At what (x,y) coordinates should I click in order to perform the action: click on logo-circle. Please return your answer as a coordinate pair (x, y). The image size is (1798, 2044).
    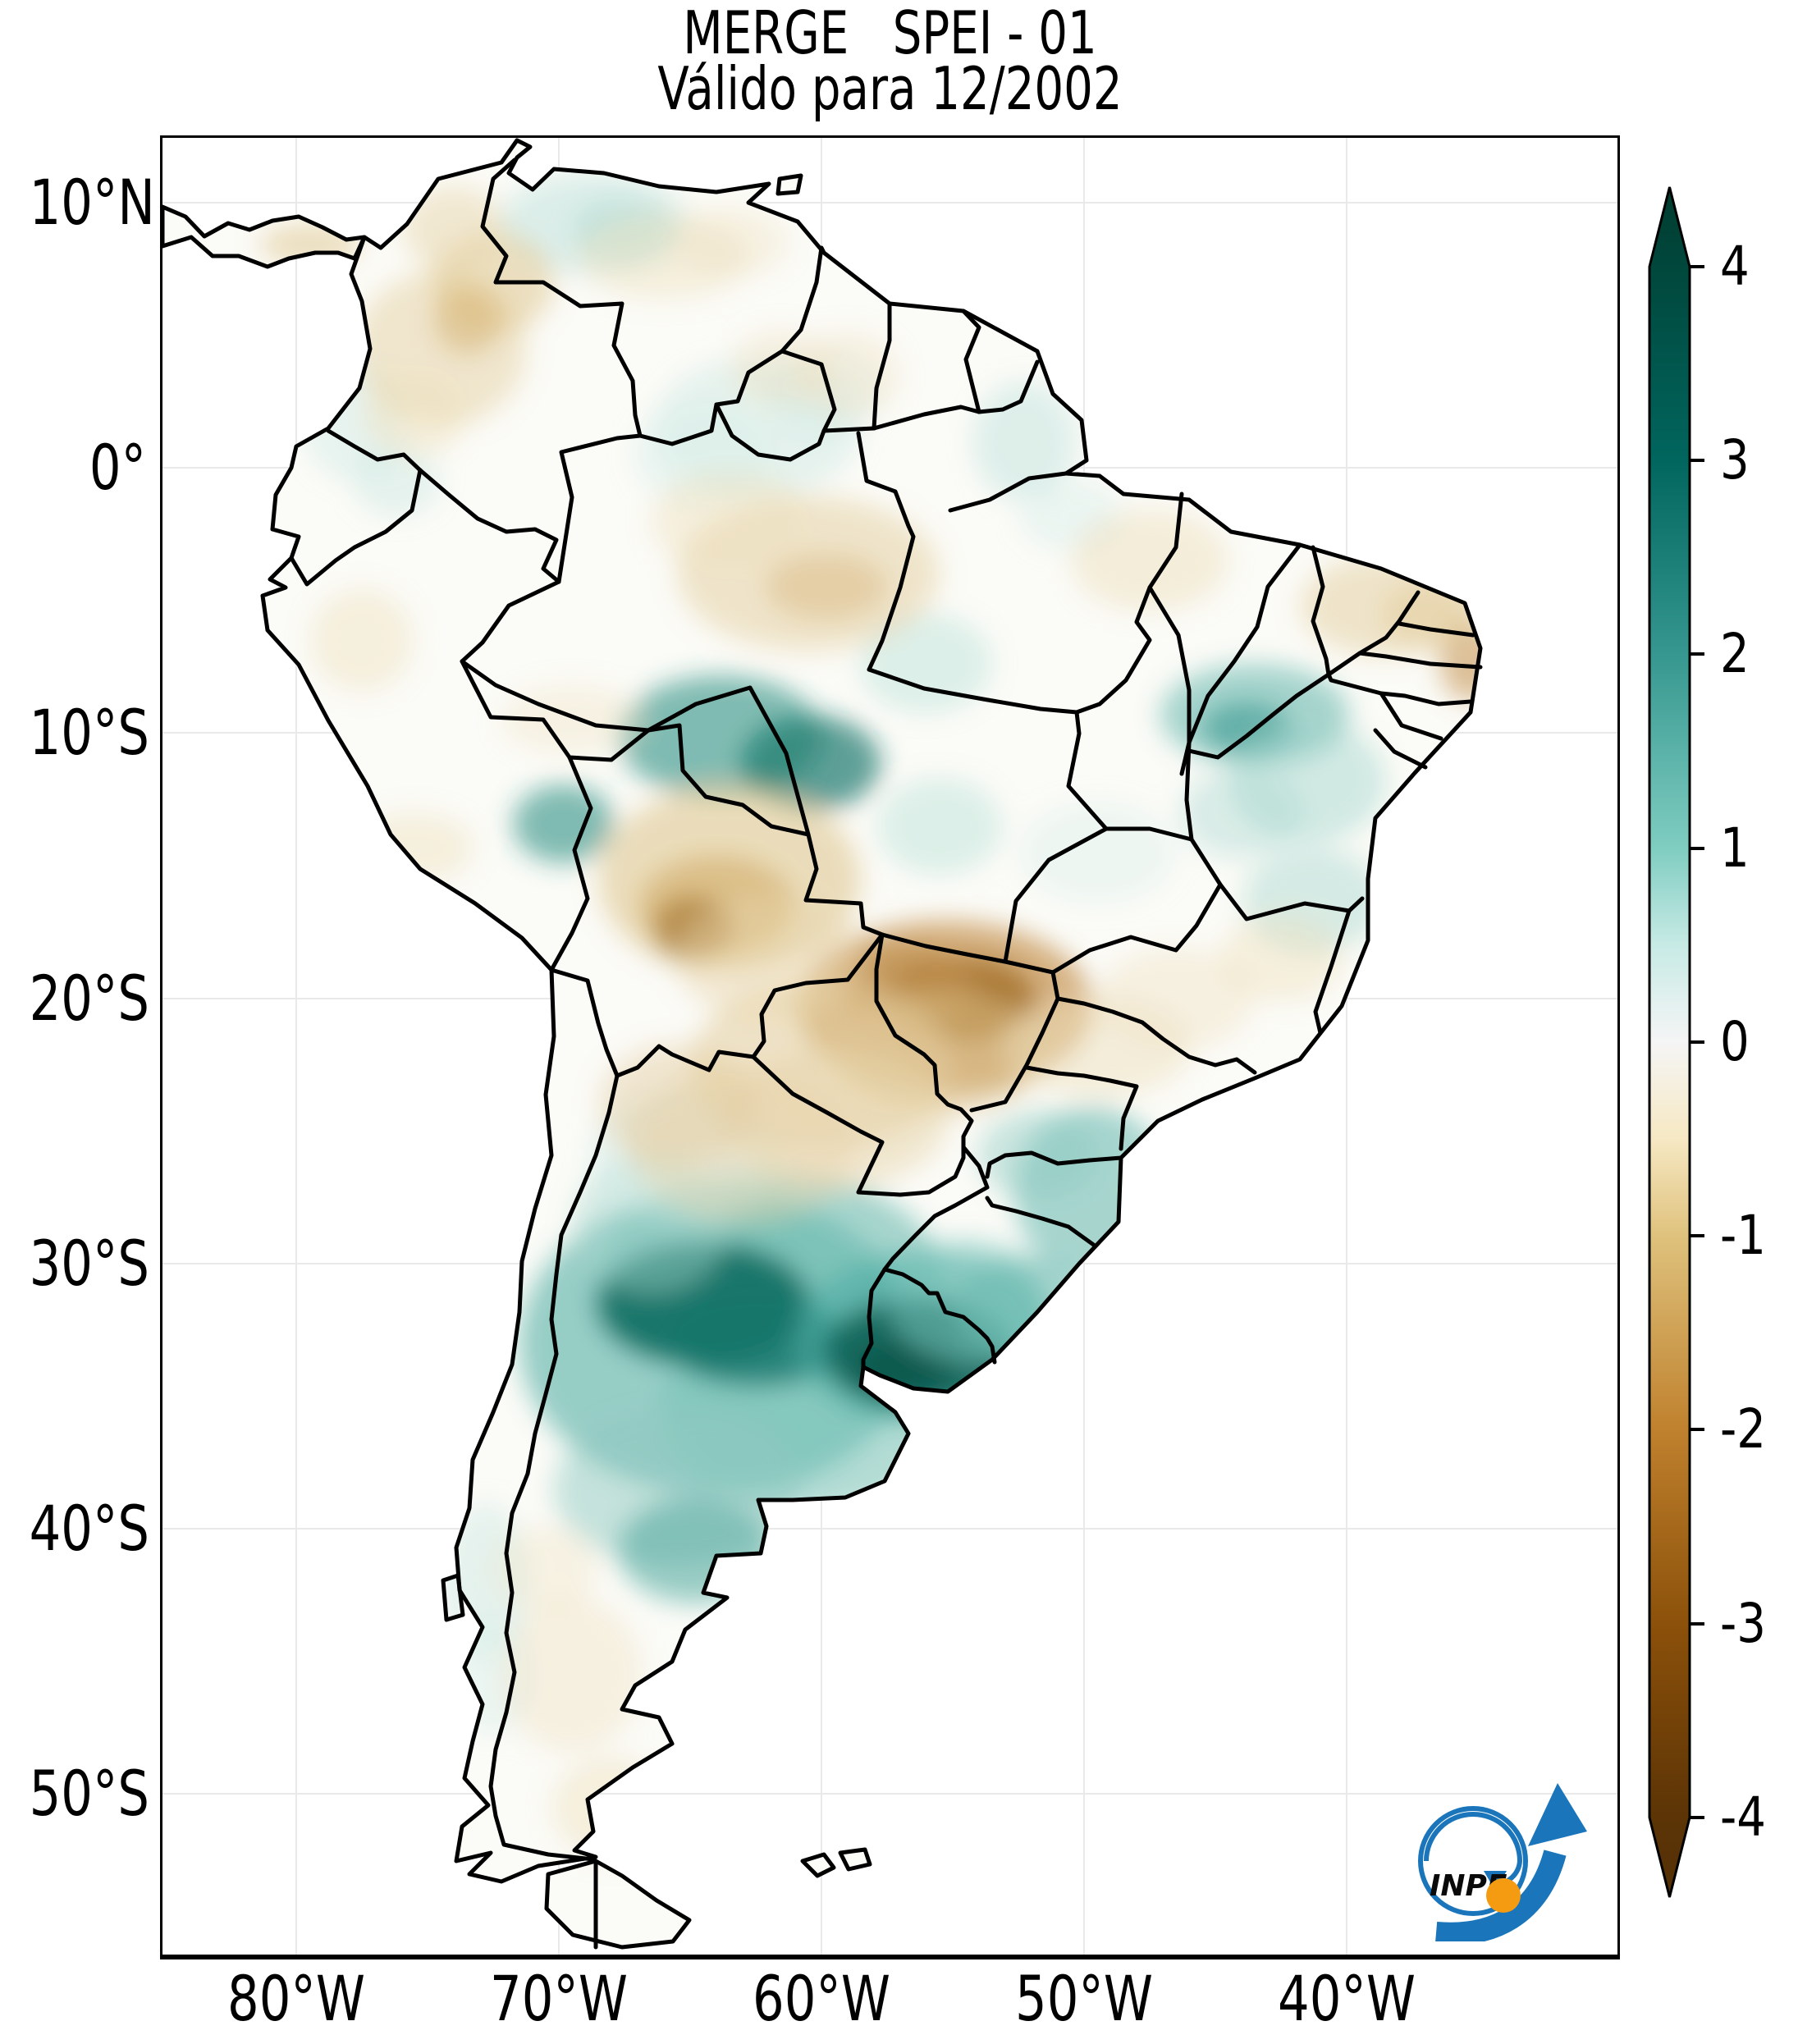
    Looking at the image, I should click on (1473, 1861).